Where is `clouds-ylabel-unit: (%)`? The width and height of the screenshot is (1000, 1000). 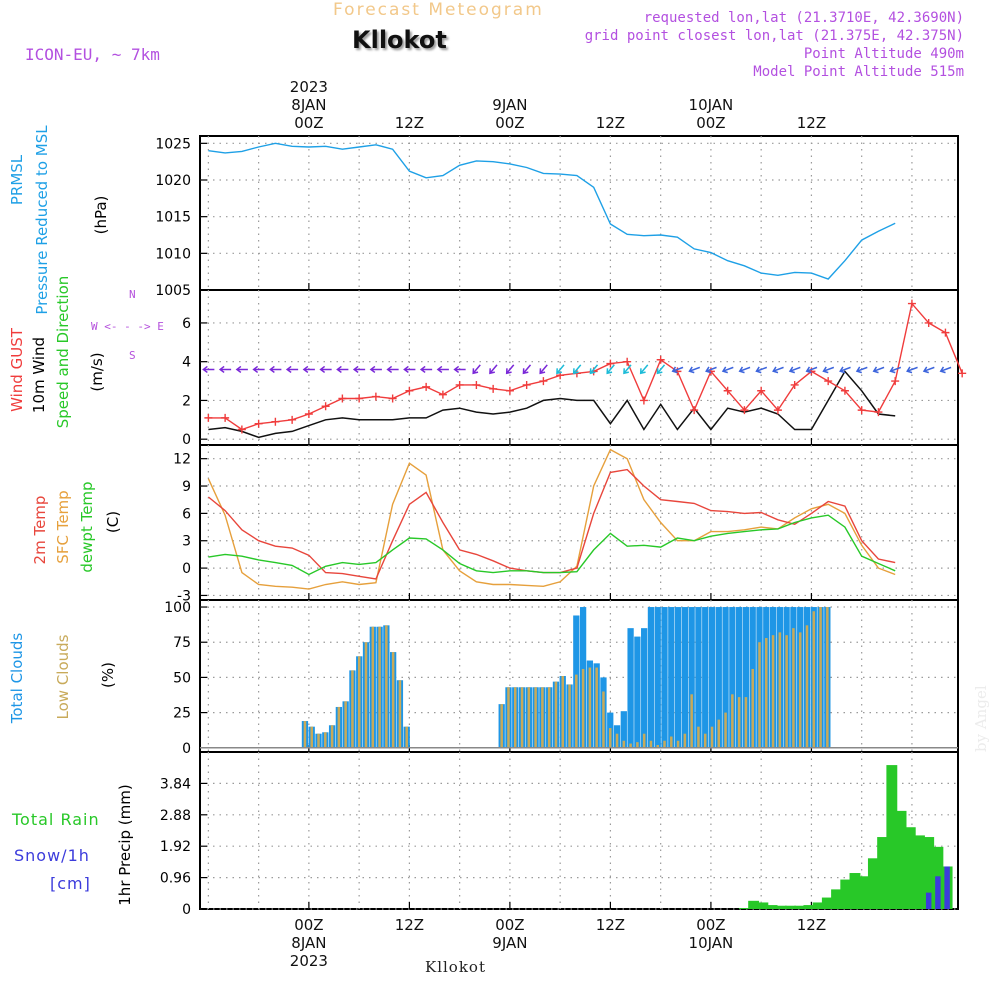
clouds-ylabel-unit: (%) is located at coordinates (108, 675).